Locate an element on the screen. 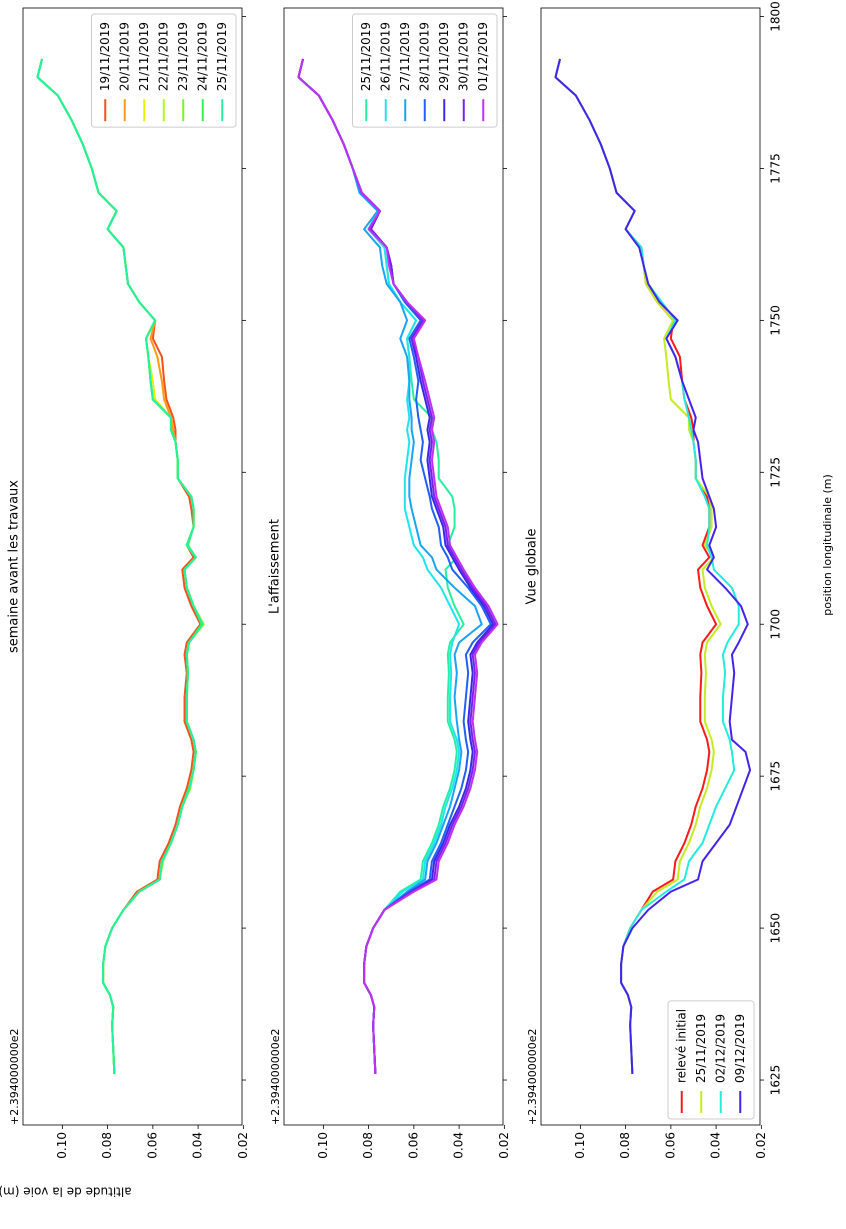 The height and width of the screenshot is (1229, 846). x-tick-label: 1650 is located at coordinates (776, 928).